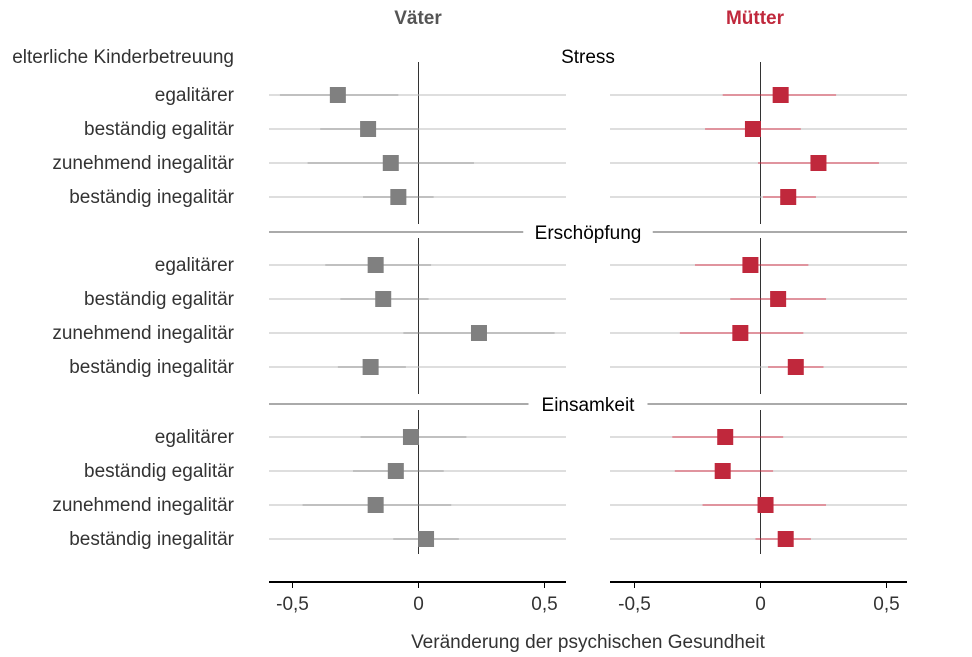 The width and height of the screenshot is (972, 657). Describe the element at coordinates (588, 642) in the screenshot. I see `x-axis-title: Veränderung der psychischen Gesundheit` at that location.